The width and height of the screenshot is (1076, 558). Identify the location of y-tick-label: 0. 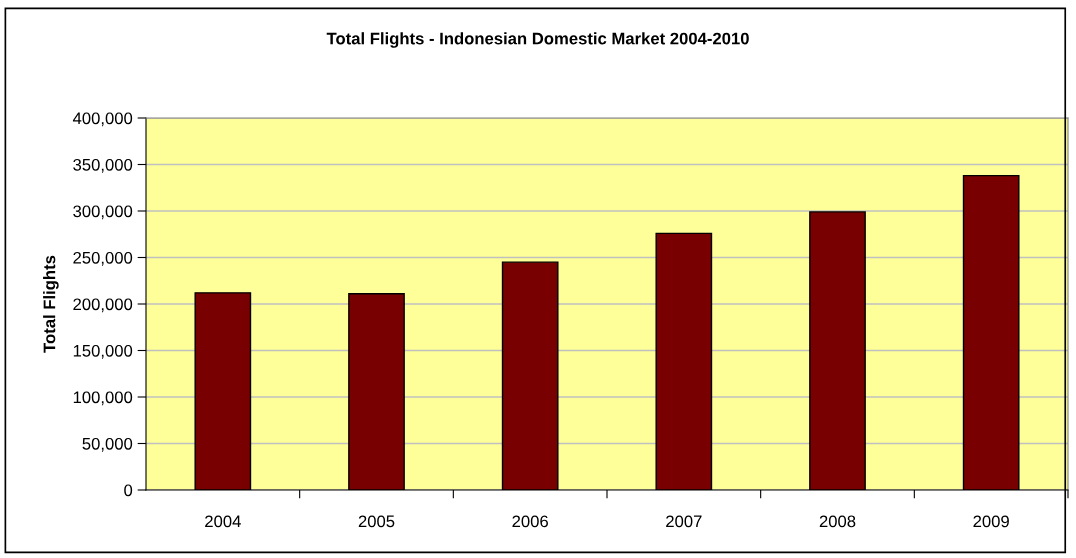
(128, 490).